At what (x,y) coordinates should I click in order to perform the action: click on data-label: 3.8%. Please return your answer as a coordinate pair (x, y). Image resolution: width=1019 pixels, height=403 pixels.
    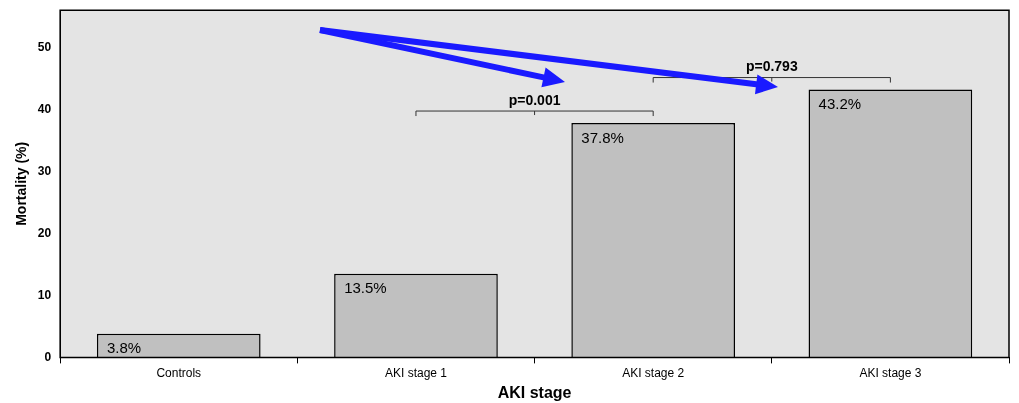
    Looking at the image, I should click on (124, 348).